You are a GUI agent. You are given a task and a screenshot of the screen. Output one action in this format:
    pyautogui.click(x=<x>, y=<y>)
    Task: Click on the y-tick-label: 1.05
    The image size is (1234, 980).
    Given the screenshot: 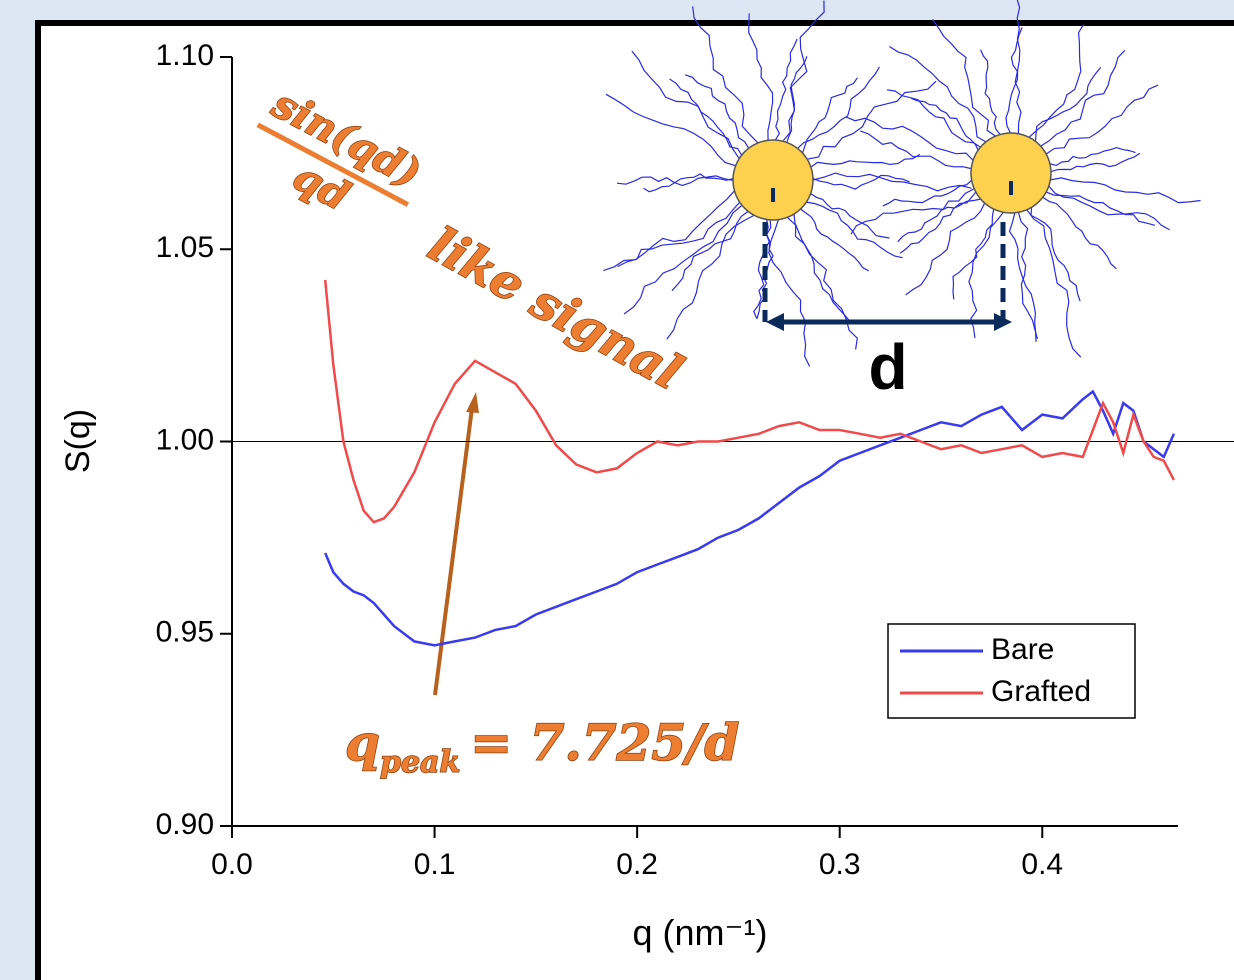 What is the action you would take?
    pyautogui.click(x=185, y=247)
    